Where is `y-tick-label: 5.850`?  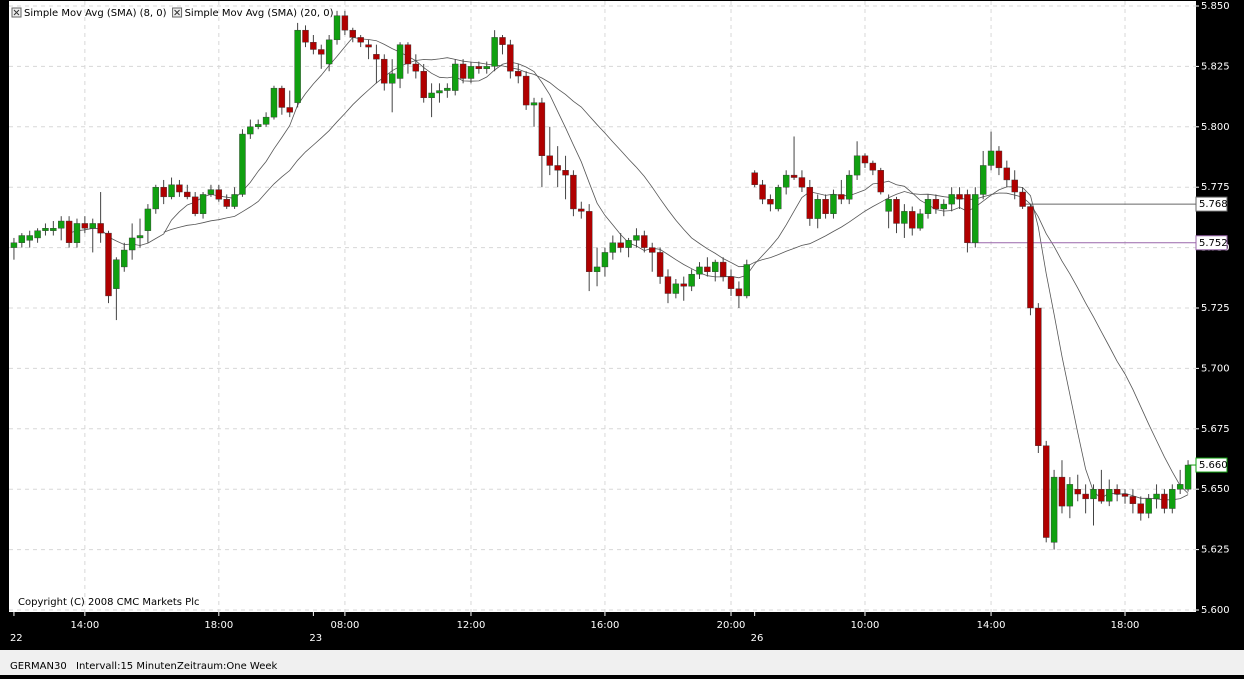
y-tick-label: 5.850 is located at coordinates (1215, 6).